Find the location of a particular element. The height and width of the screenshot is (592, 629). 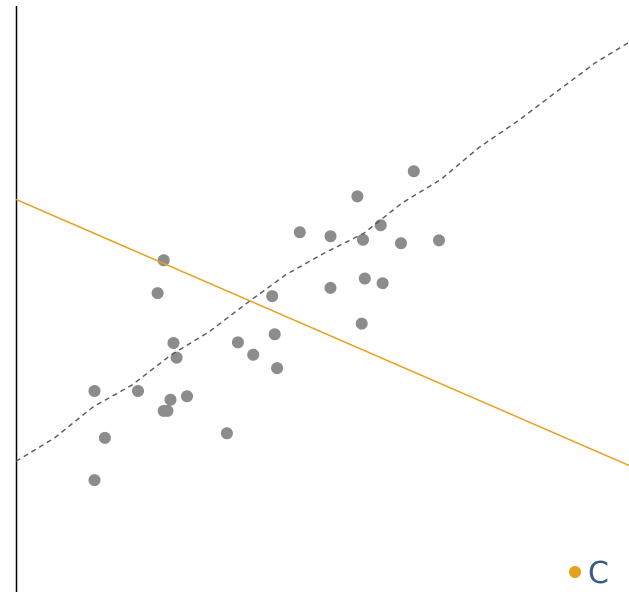

legend-label-c: C is located at coordinates (598, 573).